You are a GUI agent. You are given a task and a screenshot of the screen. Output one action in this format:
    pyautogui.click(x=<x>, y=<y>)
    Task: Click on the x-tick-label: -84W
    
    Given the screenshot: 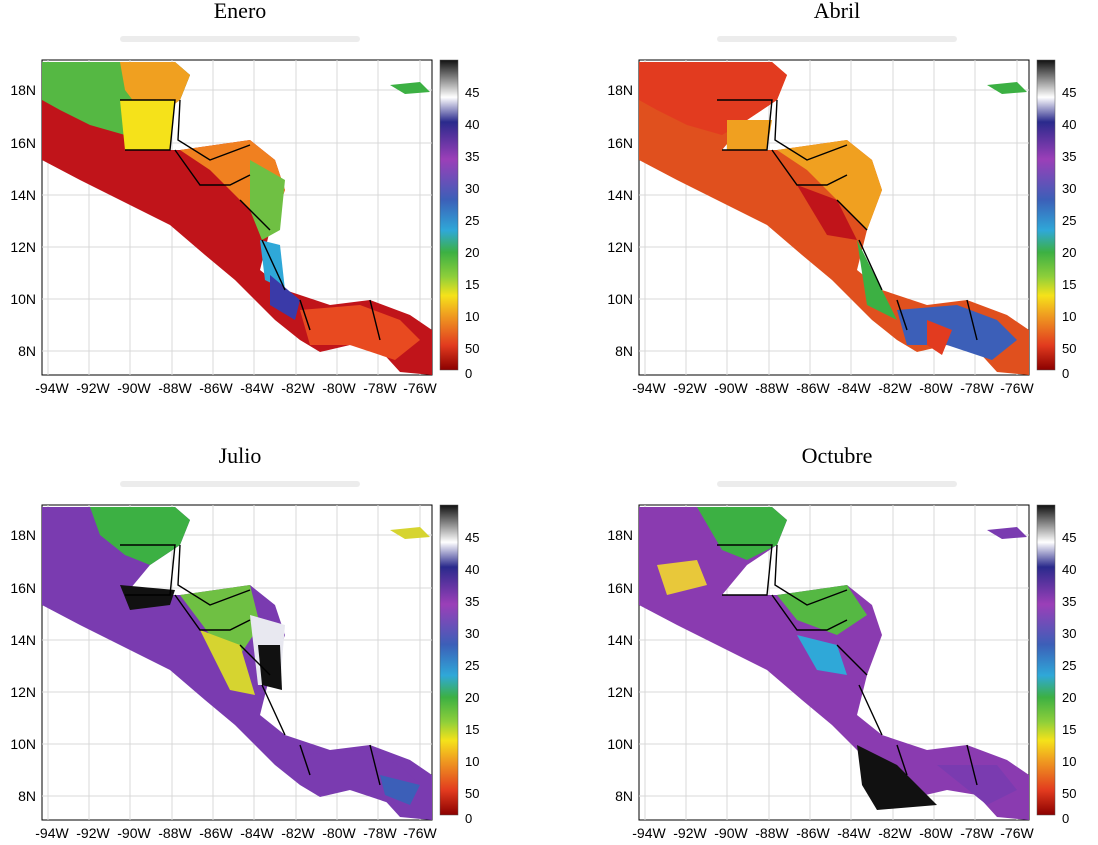 What is the action you would take?
    pyautogui.click(x=854, y=833)
    